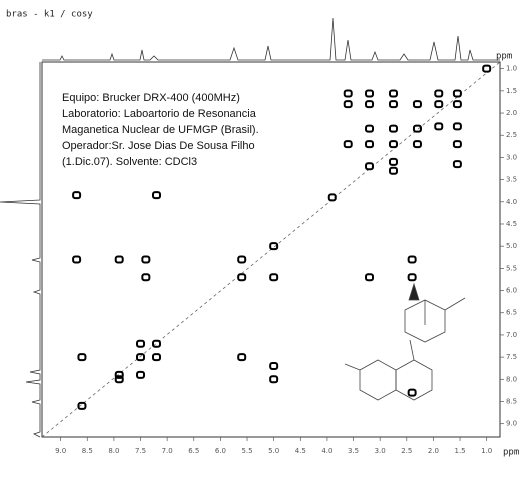  What do you see at coordinates (511, 453) in the screenshot?
I see `x-axis-label: ppm` at bounding box center [511, 453].